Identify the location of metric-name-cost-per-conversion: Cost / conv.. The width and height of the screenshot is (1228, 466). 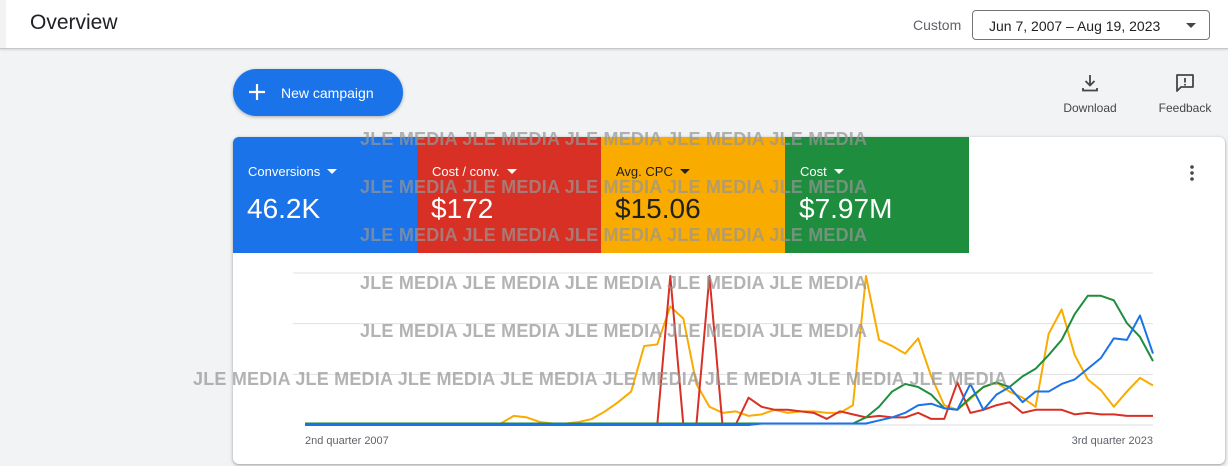
(474, 171).